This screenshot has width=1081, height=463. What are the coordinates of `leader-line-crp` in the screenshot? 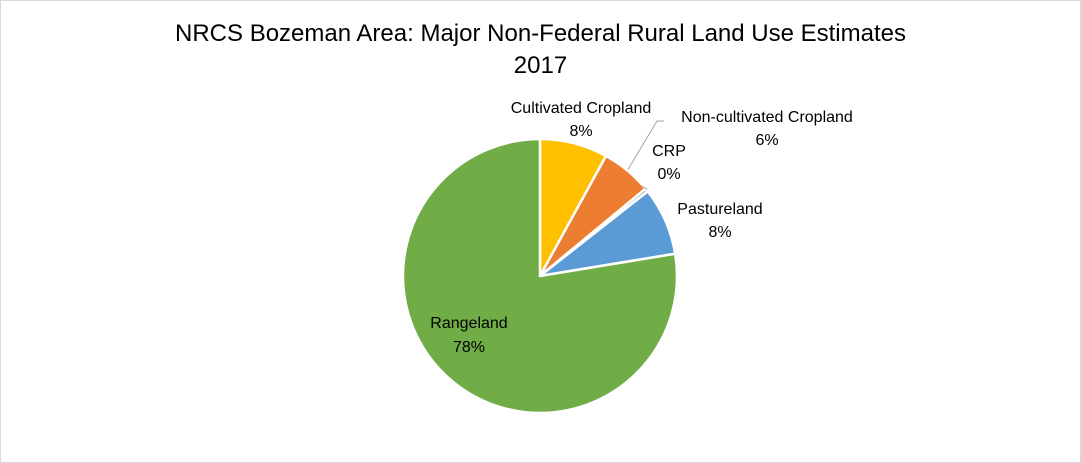 It's located at (644, 187).